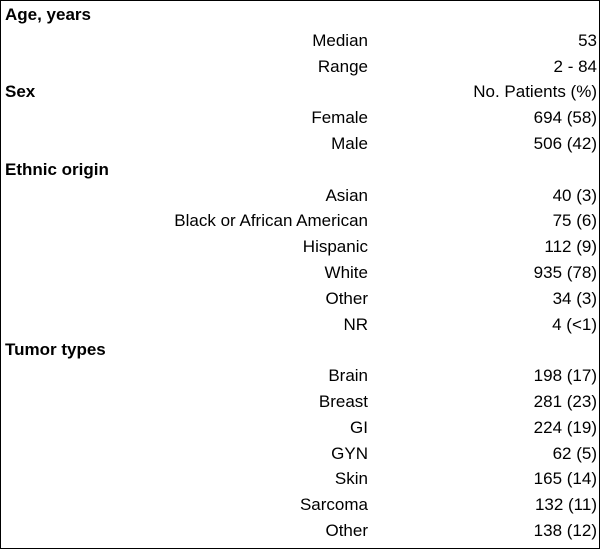 This screenshot has width=600, height=549. What do you see at coordinates (565, 427) in the screenshot?
I see `row-value: 224 (19)` at bounding box center [565, 427].